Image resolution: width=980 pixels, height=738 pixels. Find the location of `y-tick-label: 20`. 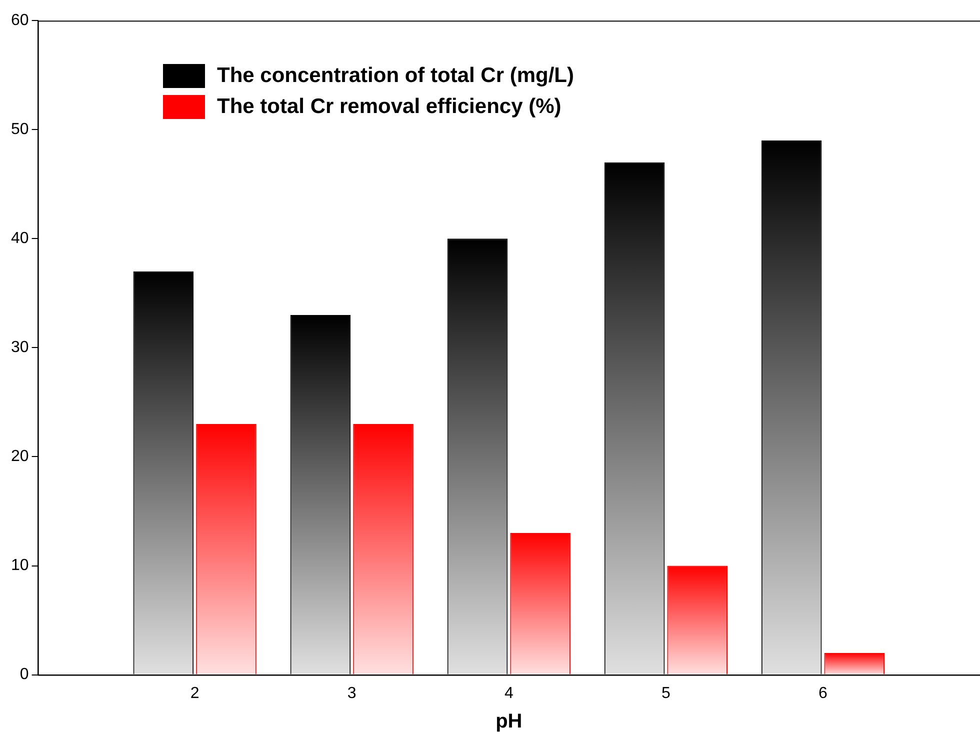

y-tick-label: 20 is located at coordinates (20, 457).